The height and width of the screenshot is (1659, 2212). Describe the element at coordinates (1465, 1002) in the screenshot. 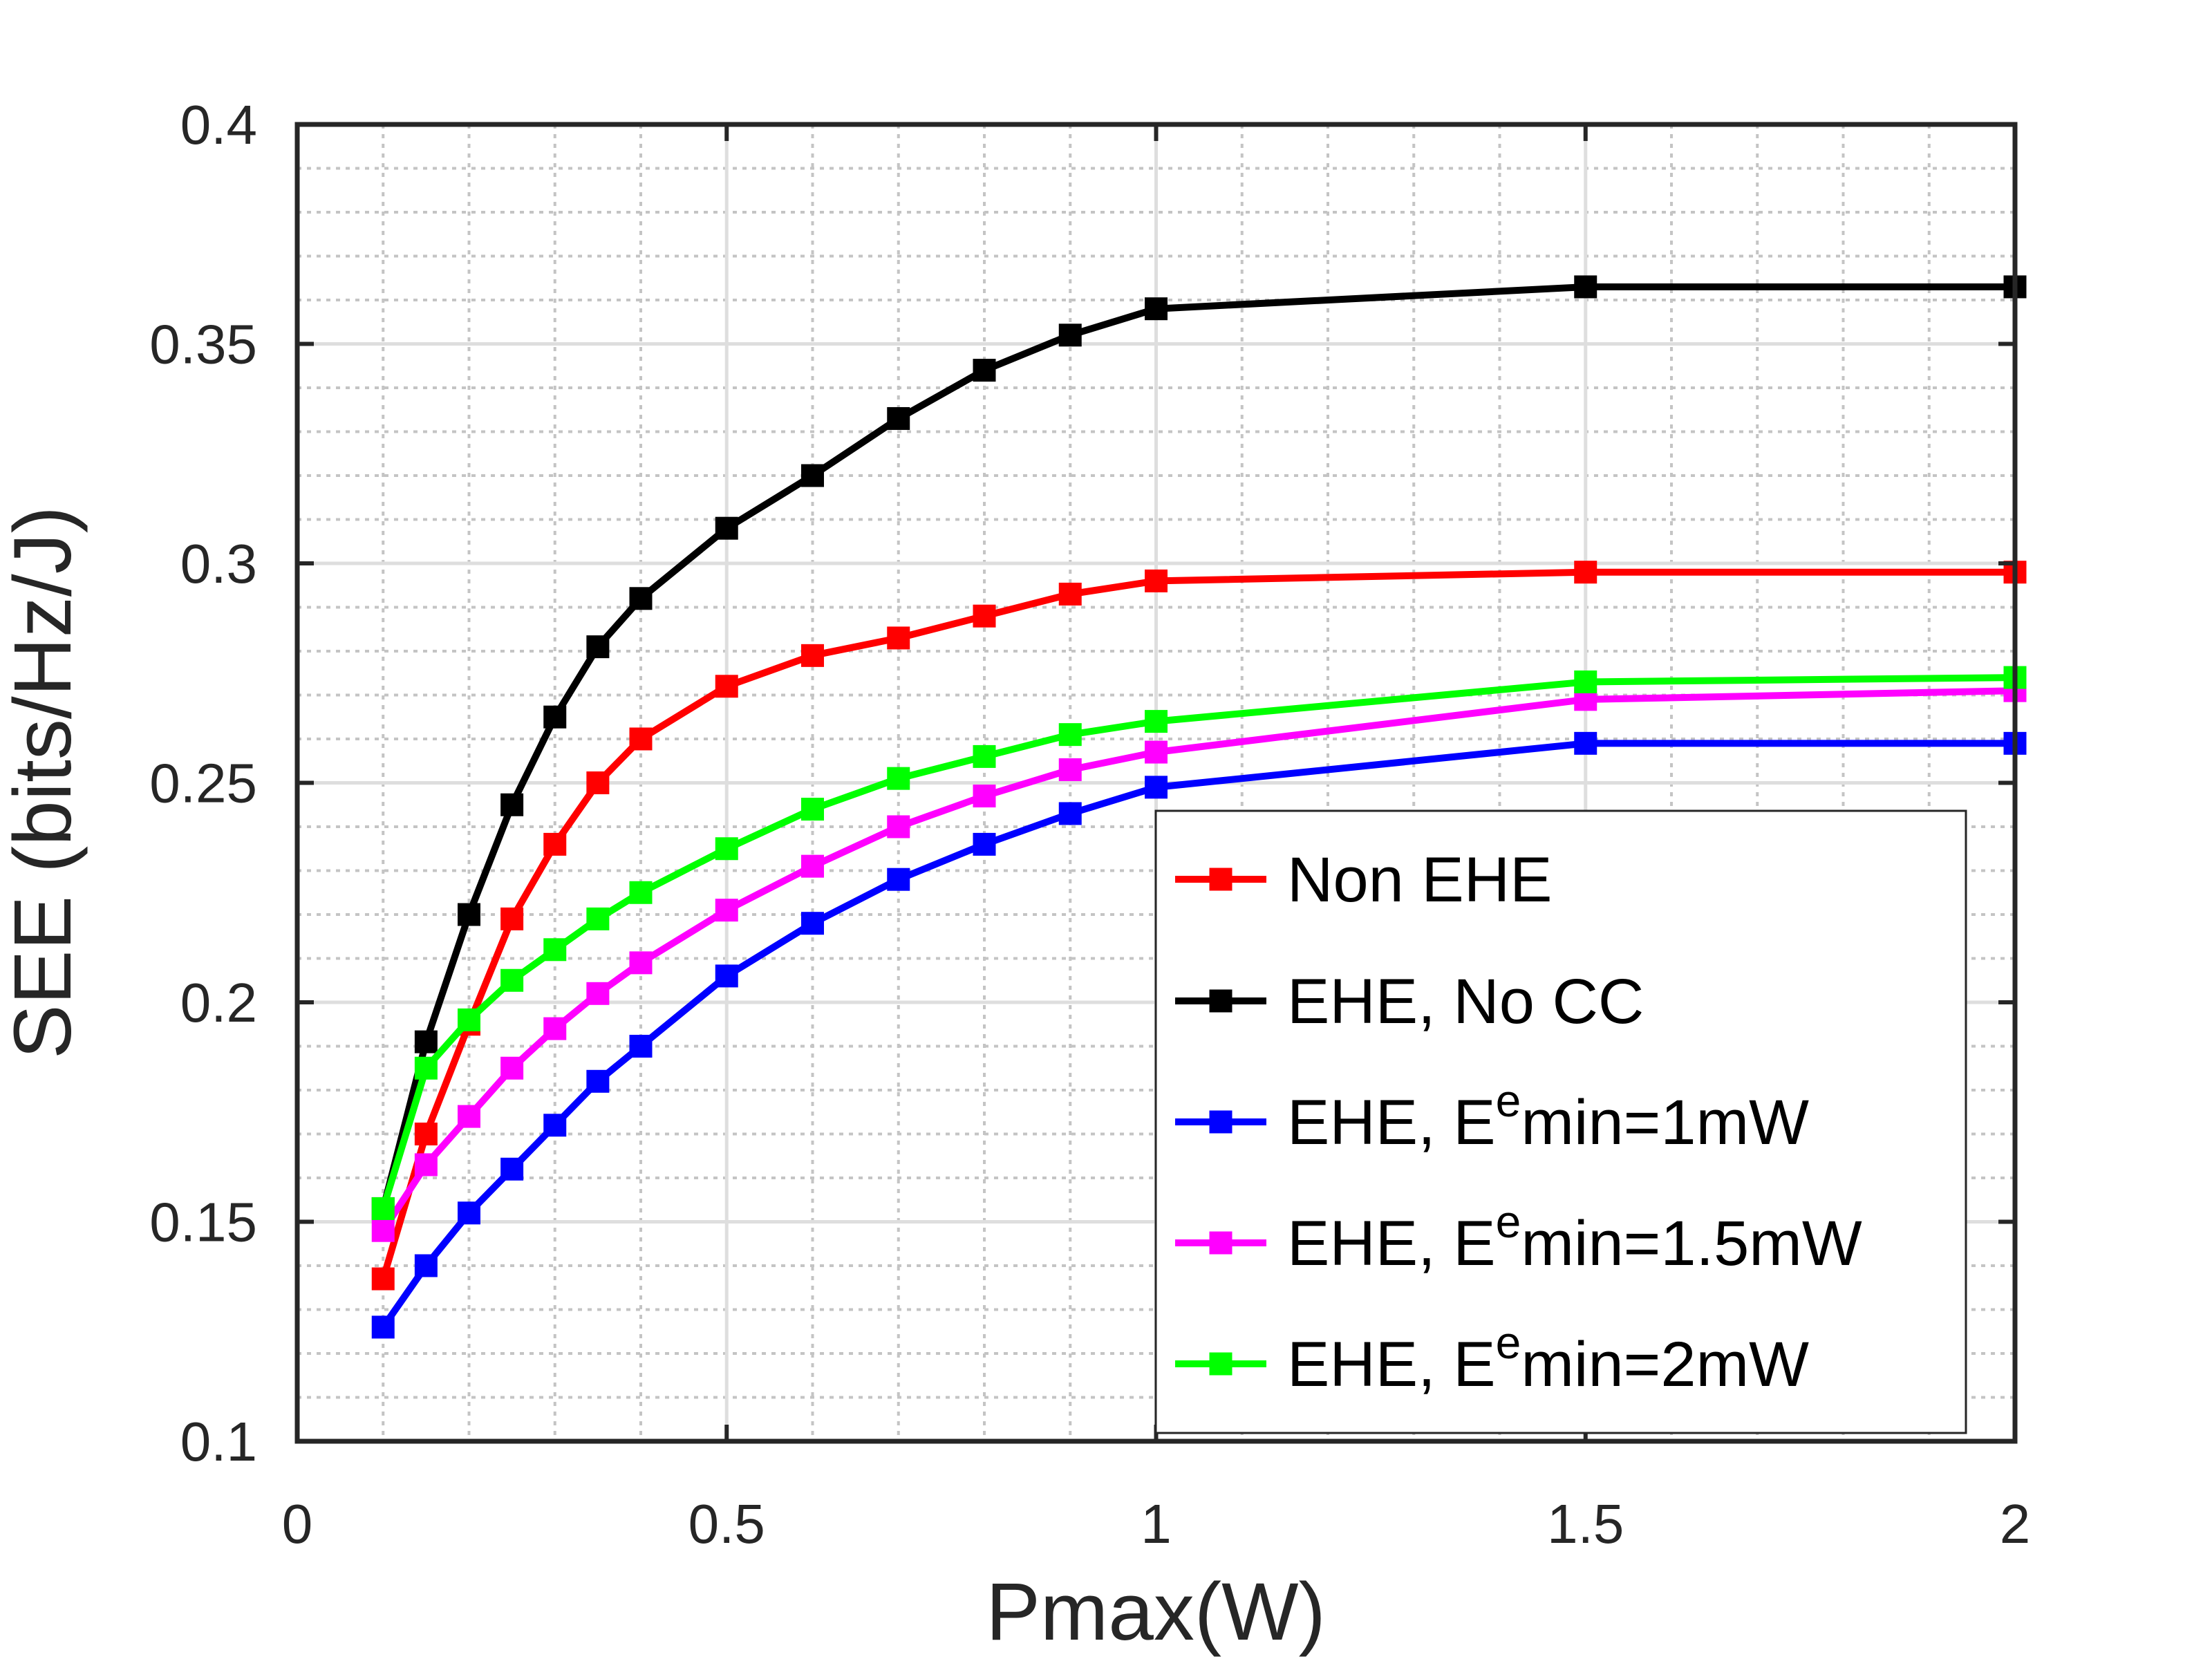

I see `legend-label: EHE, No CC` at that location.